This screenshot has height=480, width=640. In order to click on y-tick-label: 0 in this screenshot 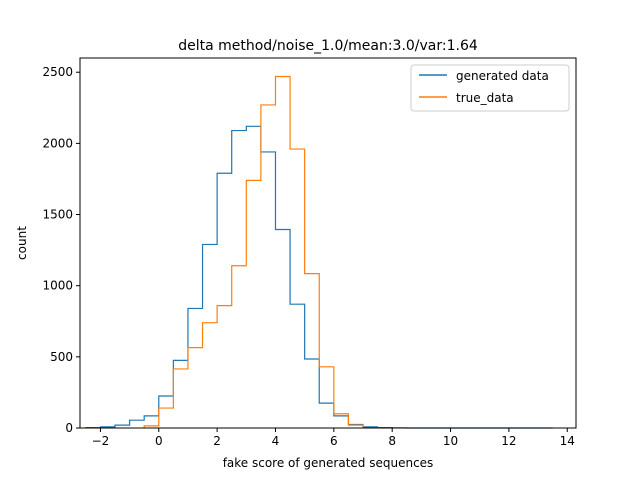, I will do `click(69, 428)`.